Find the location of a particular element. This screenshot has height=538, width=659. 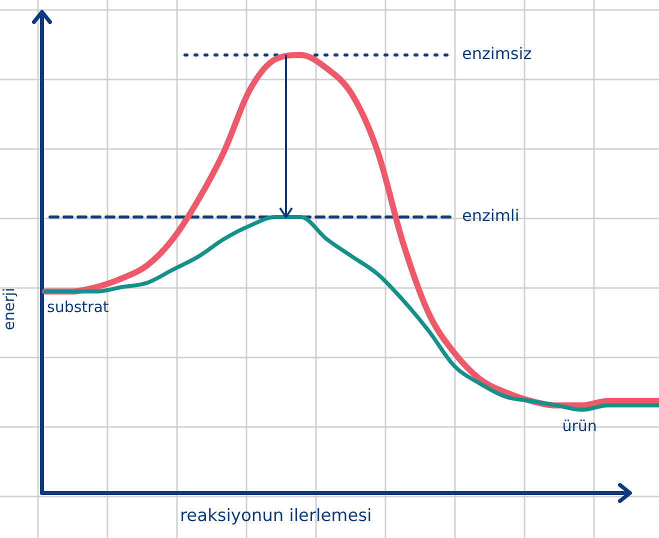

annotation: ürün is located at coordinates (579, 426).